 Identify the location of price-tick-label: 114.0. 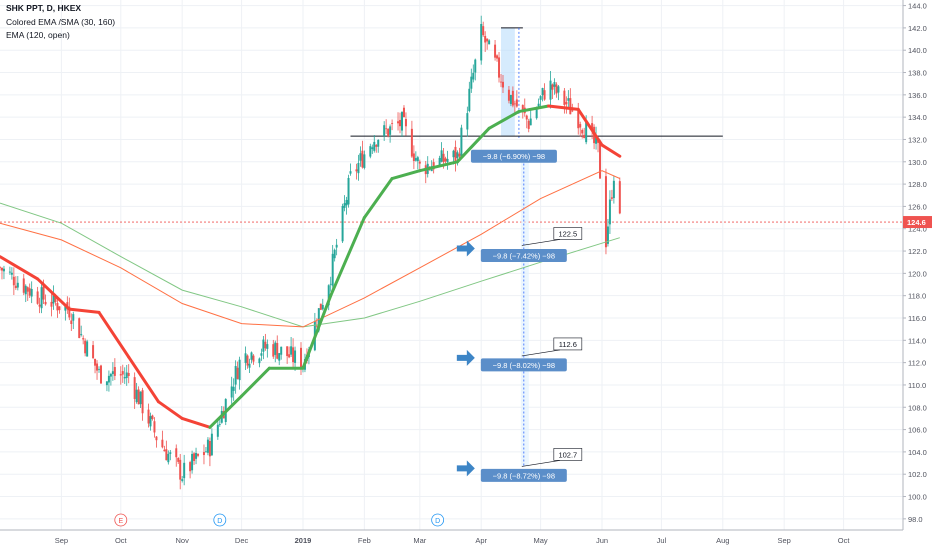
(917, 340).